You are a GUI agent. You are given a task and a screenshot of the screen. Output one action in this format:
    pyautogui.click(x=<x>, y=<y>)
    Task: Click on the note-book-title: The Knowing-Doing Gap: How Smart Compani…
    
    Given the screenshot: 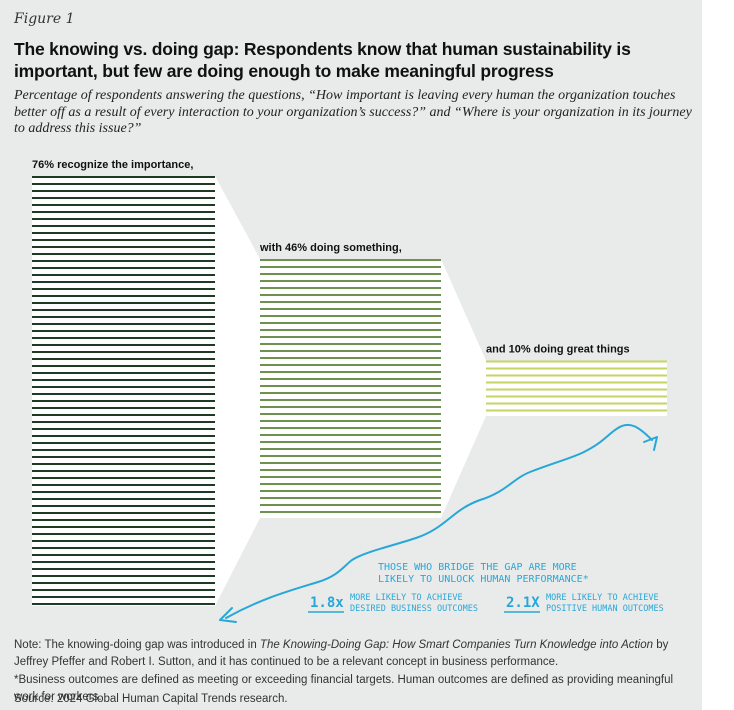 What is the action you would take?
    pyautogui.click(x=456, y=645)
    